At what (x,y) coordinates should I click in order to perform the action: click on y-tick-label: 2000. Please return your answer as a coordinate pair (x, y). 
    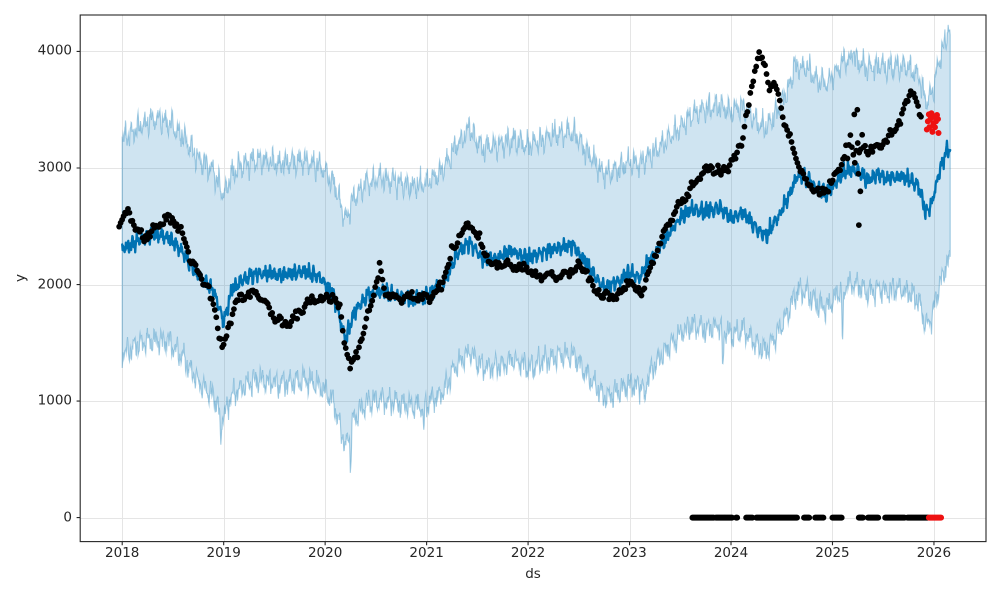
    Looking at the image, I should click on (54, 283).